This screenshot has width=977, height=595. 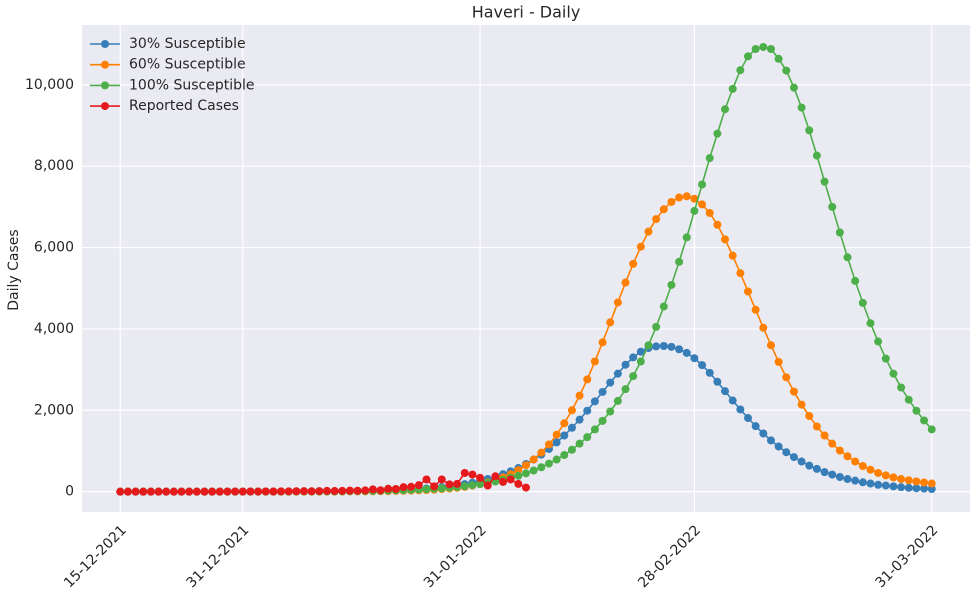 I want to click on x-tick-label: 15-12-2021, so click(x=95, y=556).